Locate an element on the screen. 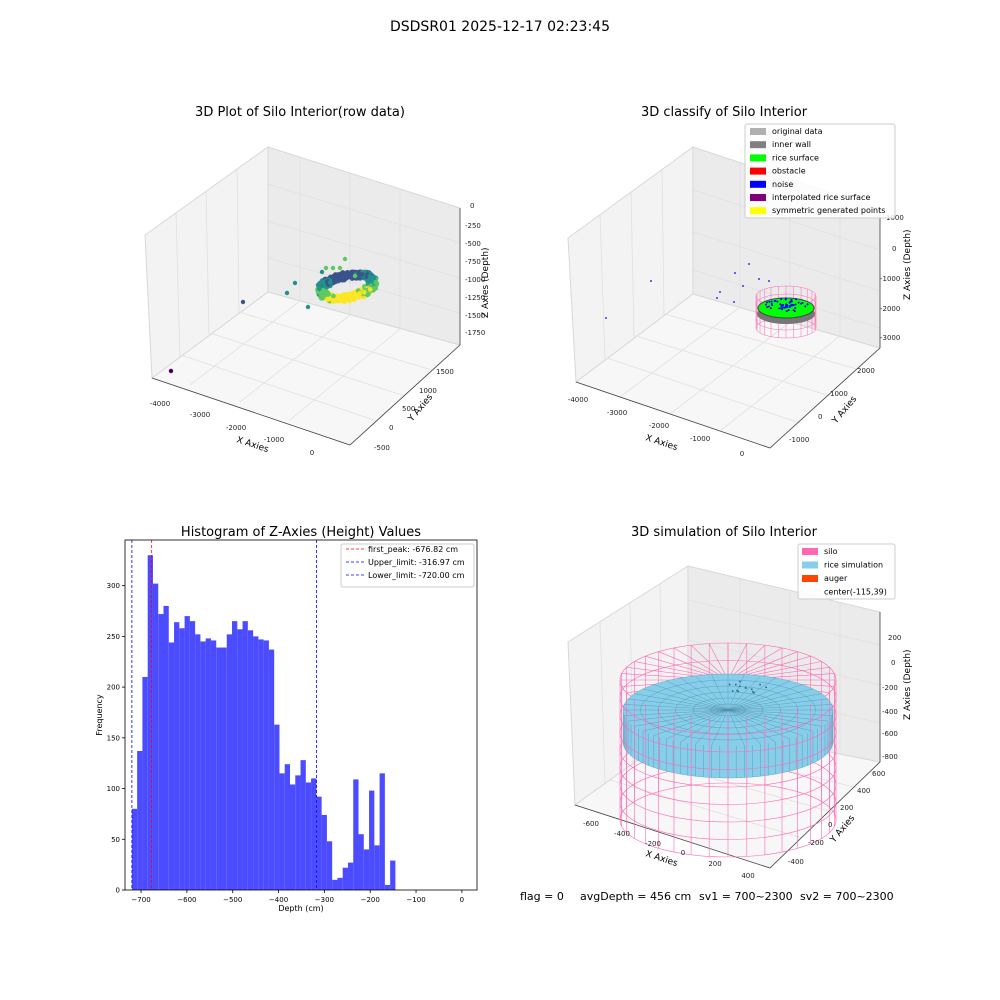  y-tick-label: 100 is located at coordinates (113, 789).